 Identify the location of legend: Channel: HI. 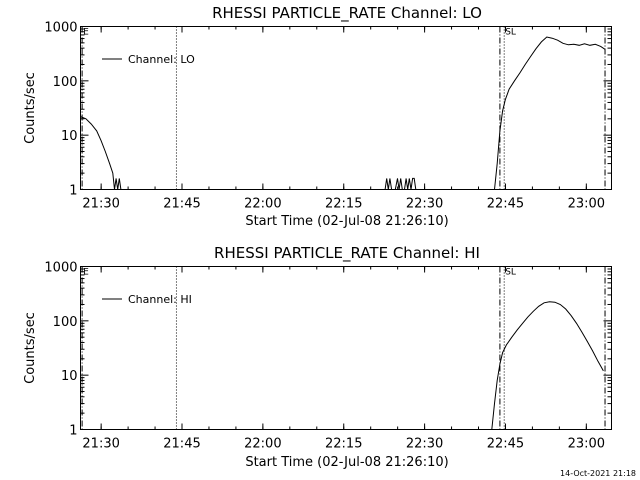
(147, 299).